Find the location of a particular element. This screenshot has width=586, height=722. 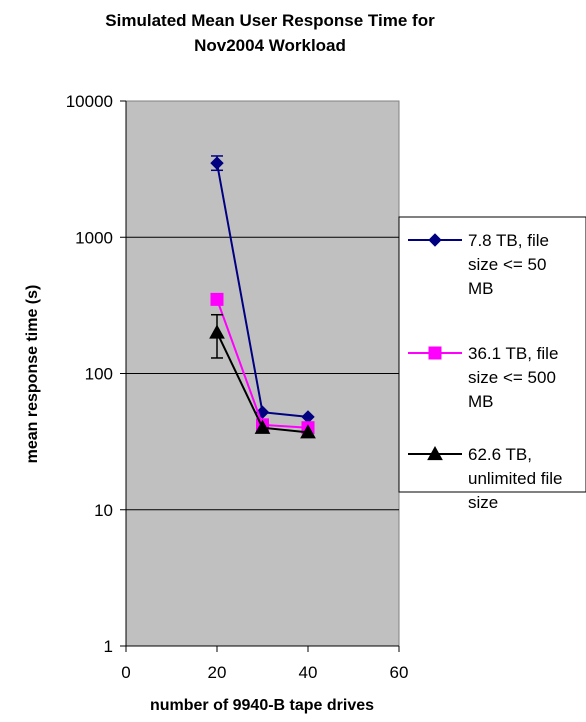

x-tick-label: 0 is located at coordinates (125, 672).